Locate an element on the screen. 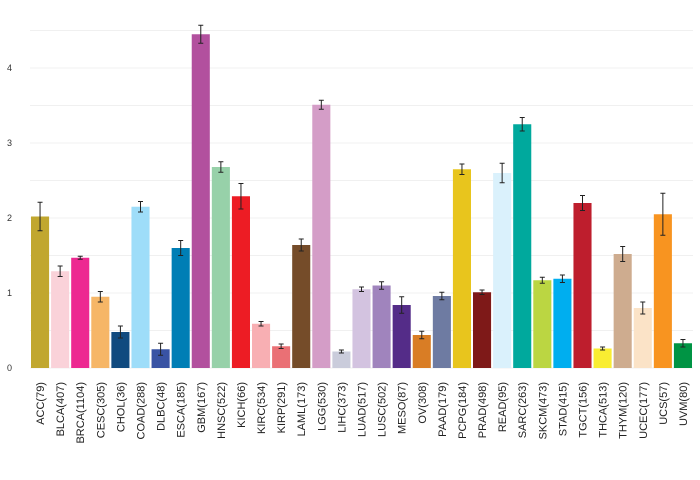  x-tick-label: LGG(530) is located at coordinates (322, 406).